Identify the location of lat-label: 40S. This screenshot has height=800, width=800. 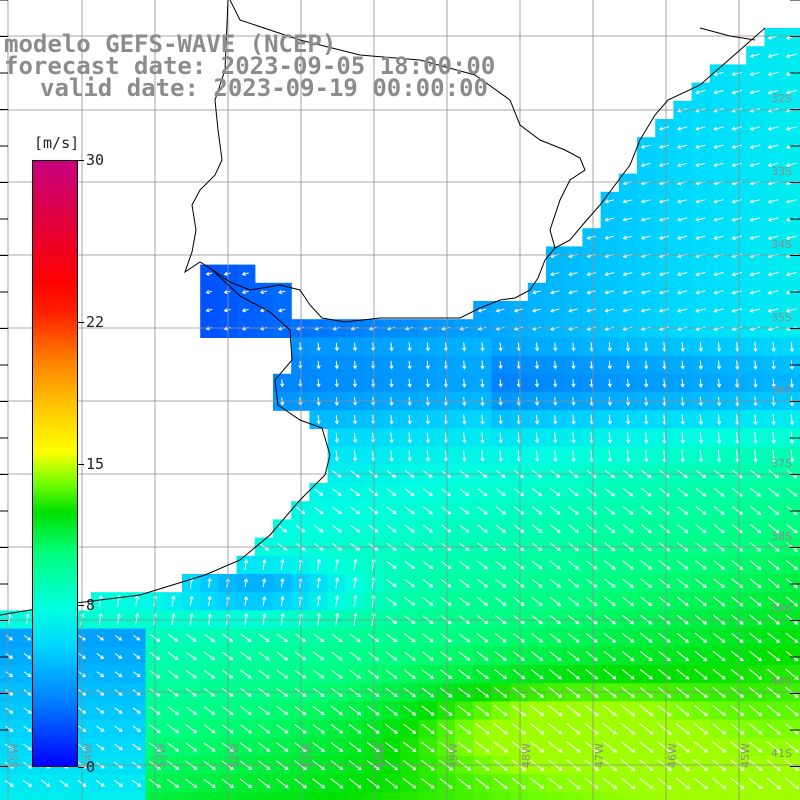
(781, 681).